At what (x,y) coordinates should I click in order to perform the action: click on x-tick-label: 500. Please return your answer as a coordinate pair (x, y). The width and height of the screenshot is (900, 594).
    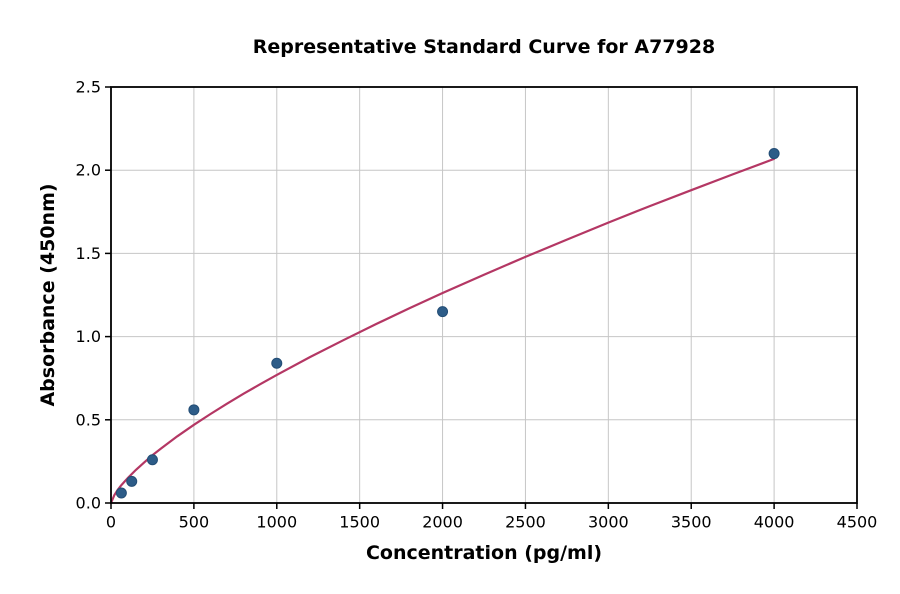
    Looking at the image, I should click on (194, 522).